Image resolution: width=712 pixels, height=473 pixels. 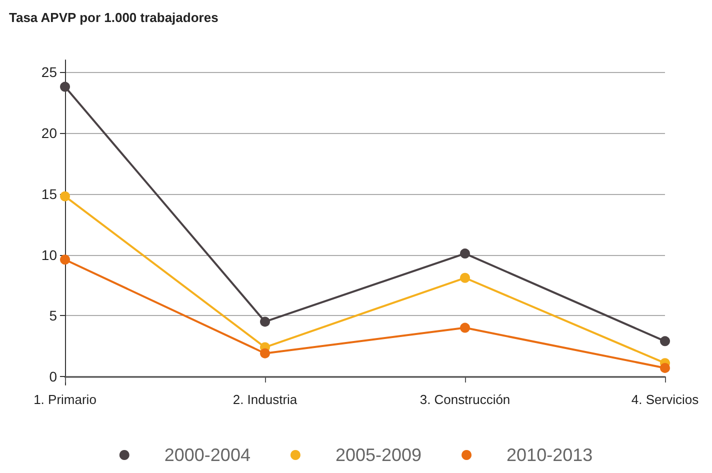 What do you see at coordinates (549, 455) in the screenshot?
I see `legend-label: 2010-2013` at bounding box center [549, 455].